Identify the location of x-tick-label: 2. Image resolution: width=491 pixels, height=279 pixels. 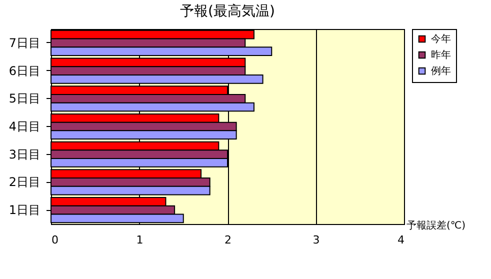
(228, 240).